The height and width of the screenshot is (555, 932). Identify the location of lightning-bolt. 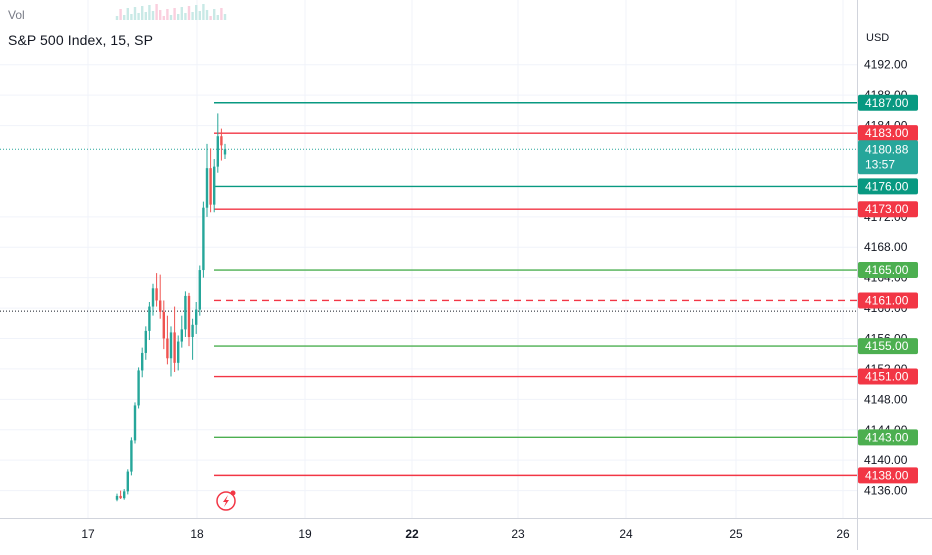
(226, 501).